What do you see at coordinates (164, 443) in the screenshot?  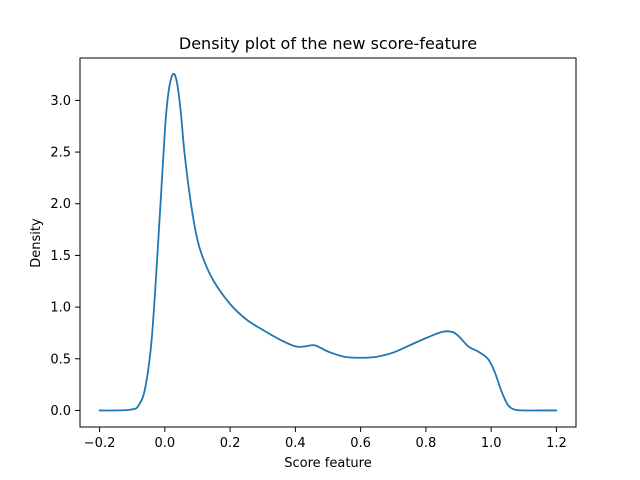 I see `x-tick-label: 0.0` at bounding box center [164, 443].